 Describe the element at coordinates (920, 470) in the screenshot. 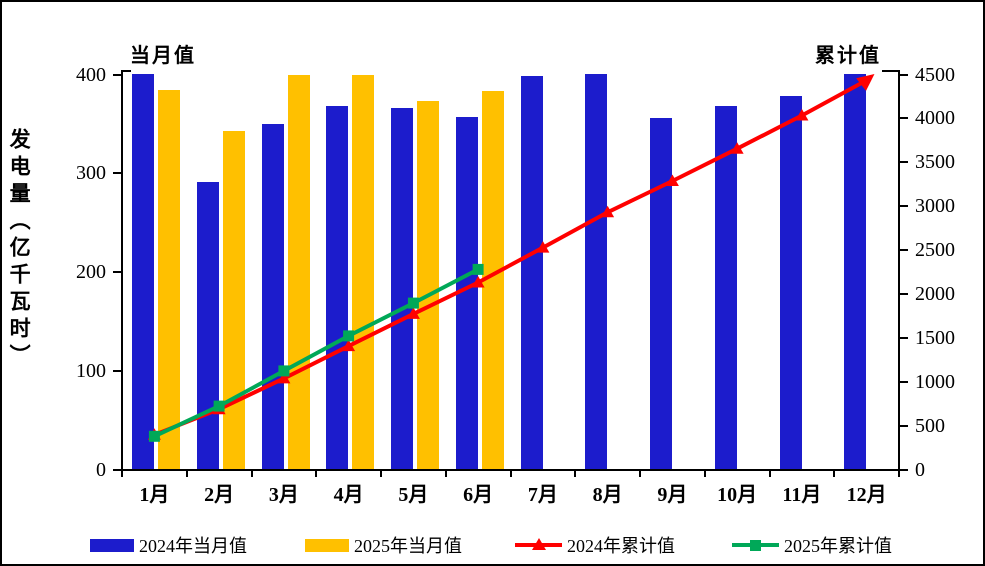

I see `right-axis-tick-label: 0` at that location.